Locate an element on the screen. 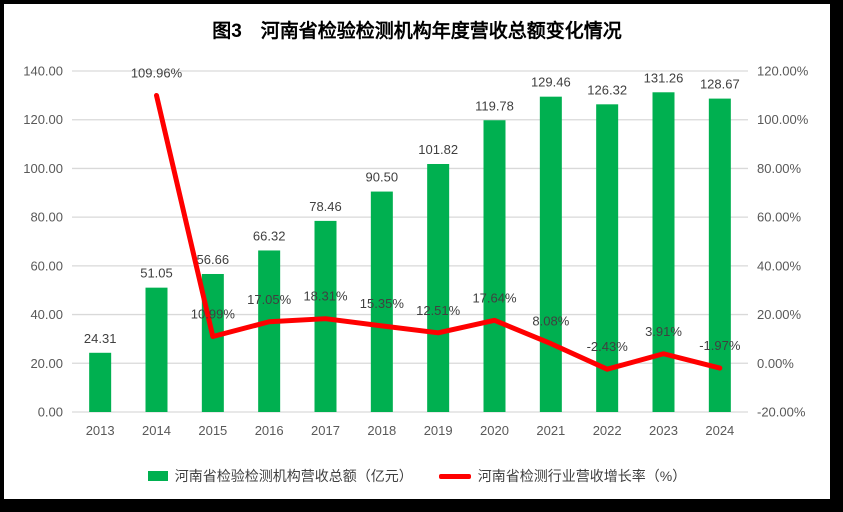 Image resolution: width=843 pixels, height=512 pixels. bar-2018 is located at coordinates (381, 301).